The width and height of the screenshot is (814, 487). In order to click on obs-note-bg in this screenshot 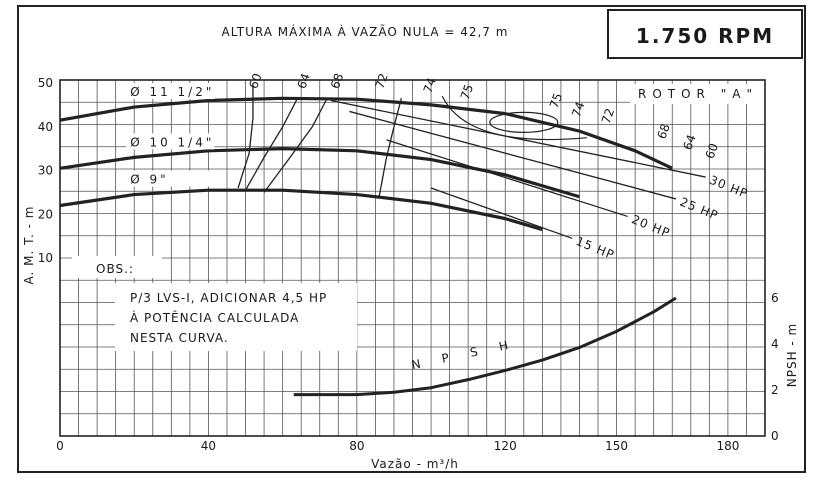, I will do `click(236, 317)`.